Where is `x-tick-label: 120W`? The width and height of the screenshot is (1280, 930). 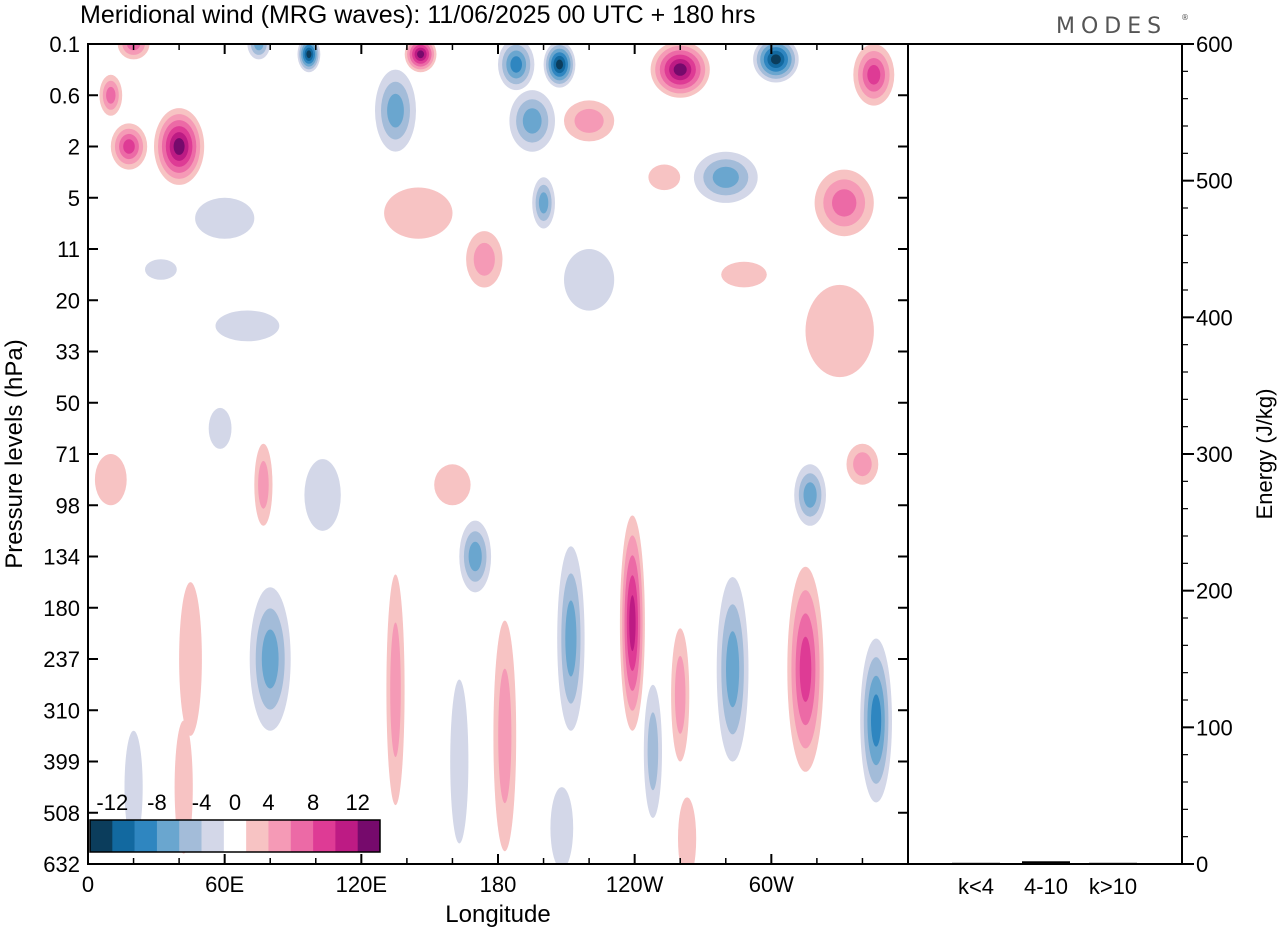 x-tick-label: 120W is located at coordinates (635, 884).